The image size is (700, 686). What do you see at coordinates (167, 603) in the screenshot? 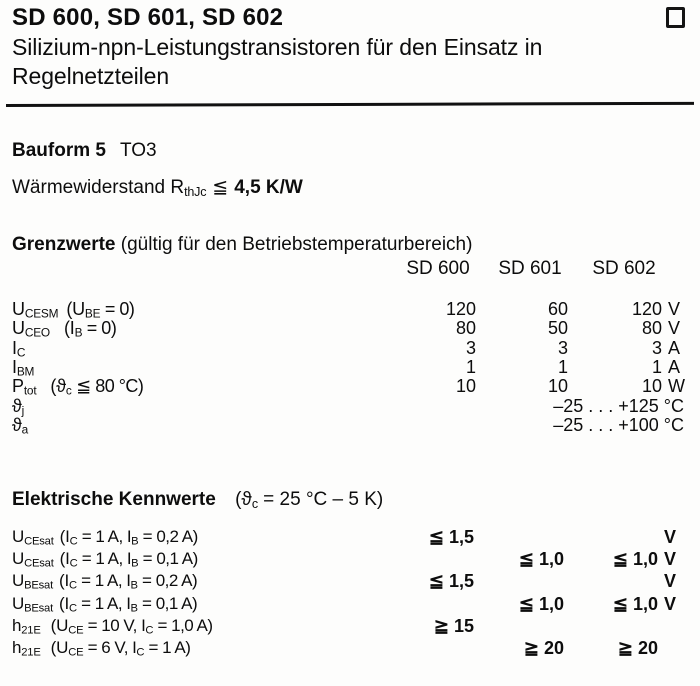
I see `characteristics-row-condition-close: = 0,1 A)` at bounding box center [167, 603].